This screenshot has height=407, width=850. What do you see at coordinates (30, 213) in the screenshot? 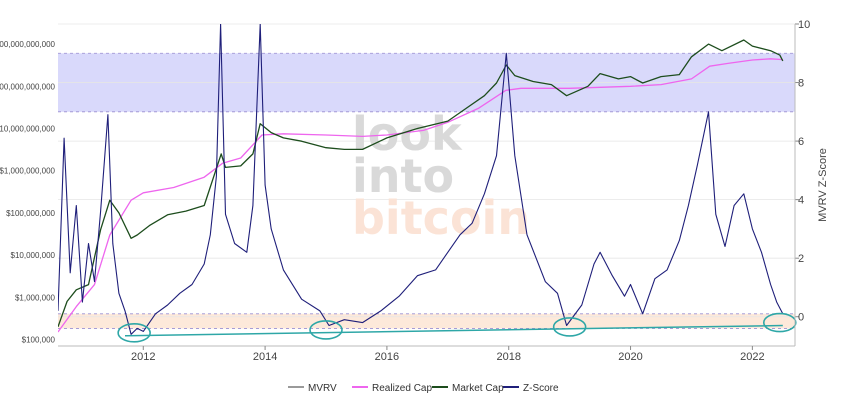
I see `left-tick-label: $100,000,000` at bounding box center [30, 213].